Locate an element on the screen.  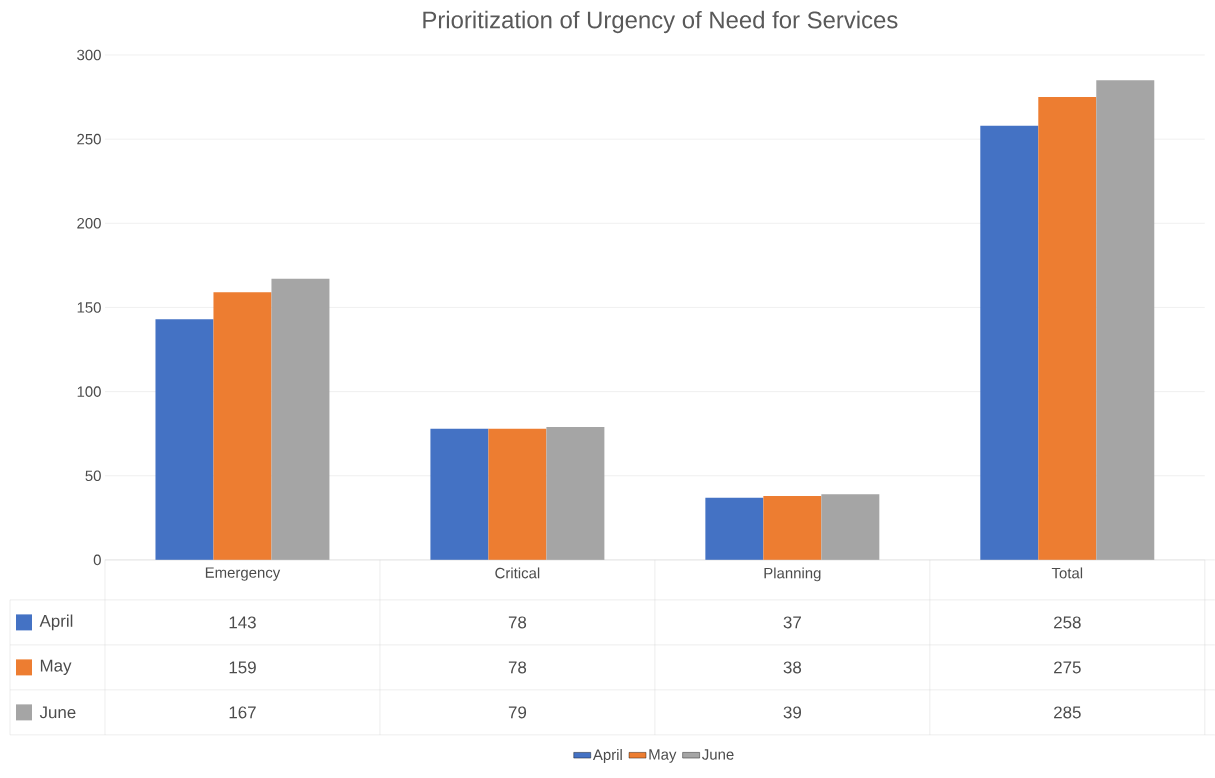
y-tick-label: 150 is located at coordinates (89, 307).